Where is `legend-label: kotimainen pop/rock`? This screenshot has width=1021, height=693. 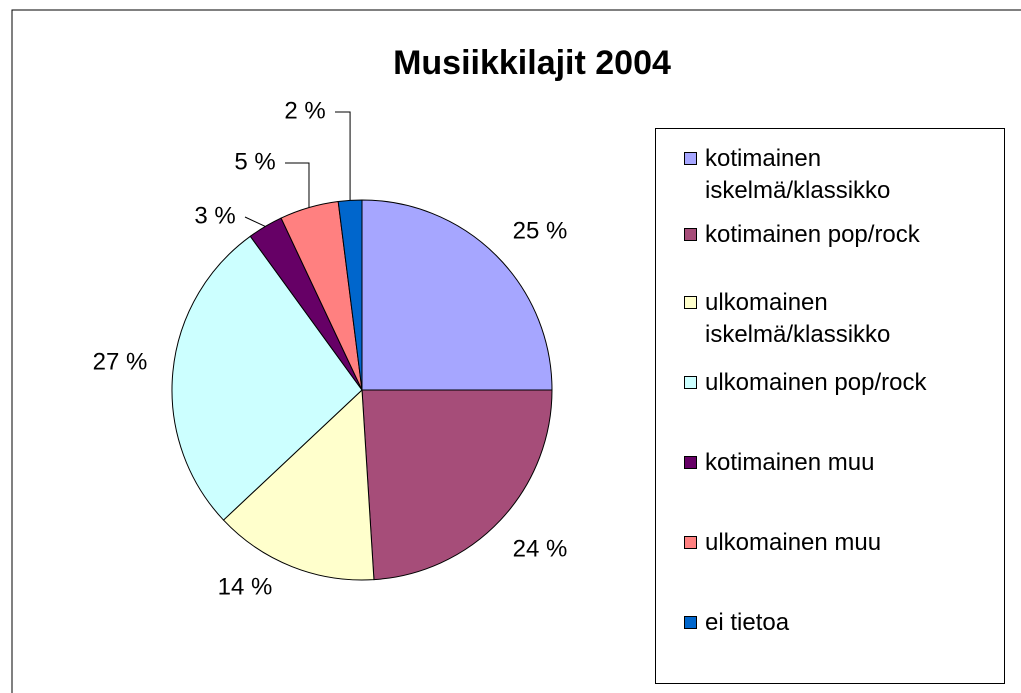 legend-label: kotimainen pop/rock is located at coordinates (812, 234).